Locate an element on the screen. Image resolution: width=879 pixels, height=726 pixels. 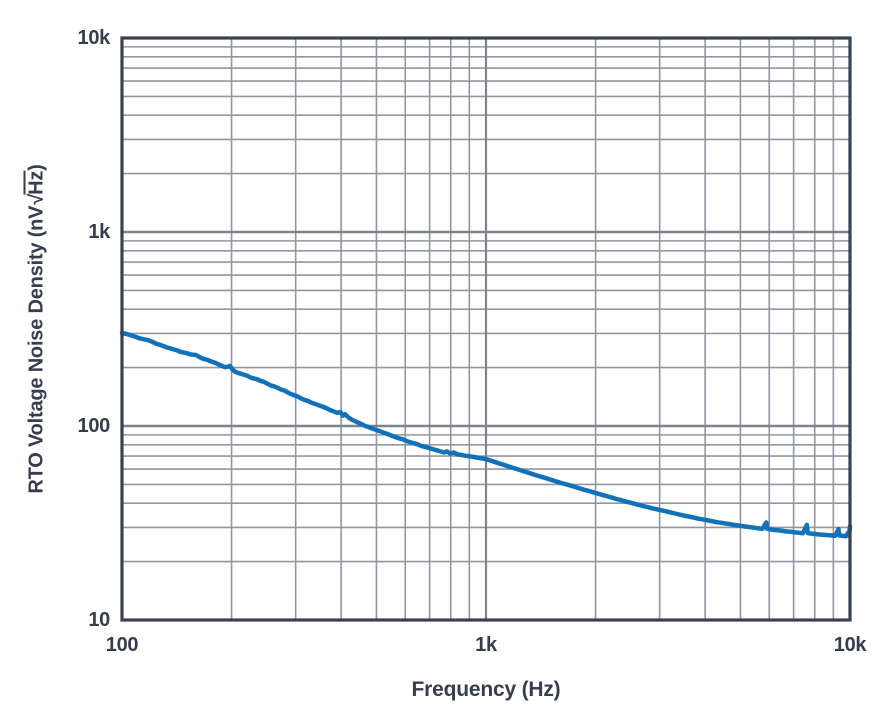
y-tick-label: 10 is located at coordinates (99, 620).